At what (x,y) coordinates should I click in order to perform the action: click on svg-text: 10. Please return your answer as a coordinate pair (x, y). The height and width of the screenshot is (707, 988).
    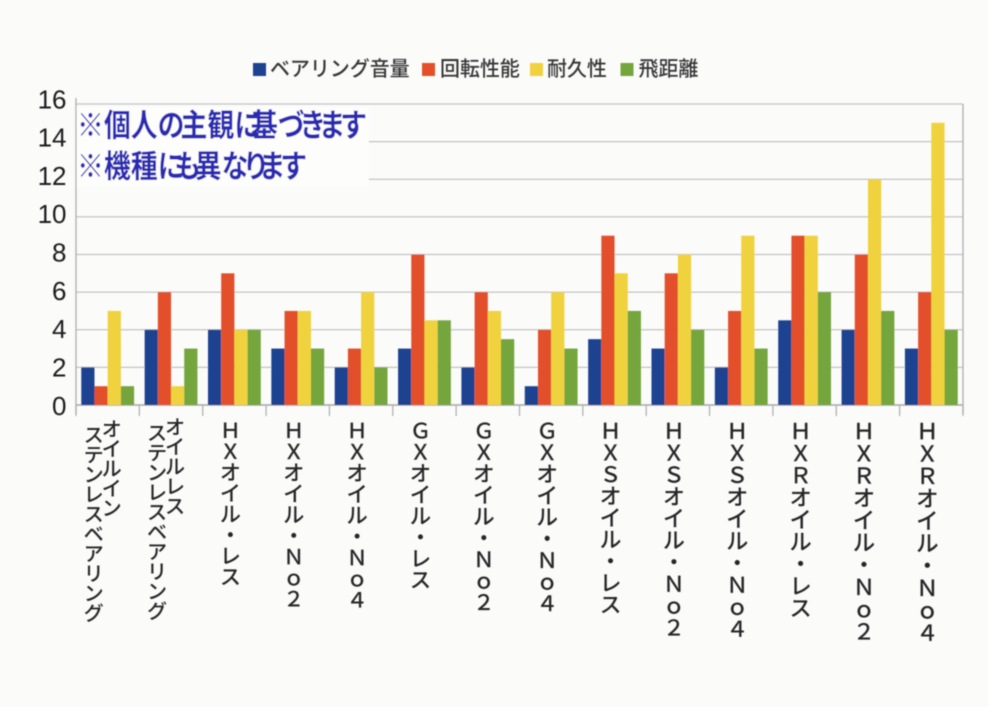
    Looking at the image, I should click on (52, 214).